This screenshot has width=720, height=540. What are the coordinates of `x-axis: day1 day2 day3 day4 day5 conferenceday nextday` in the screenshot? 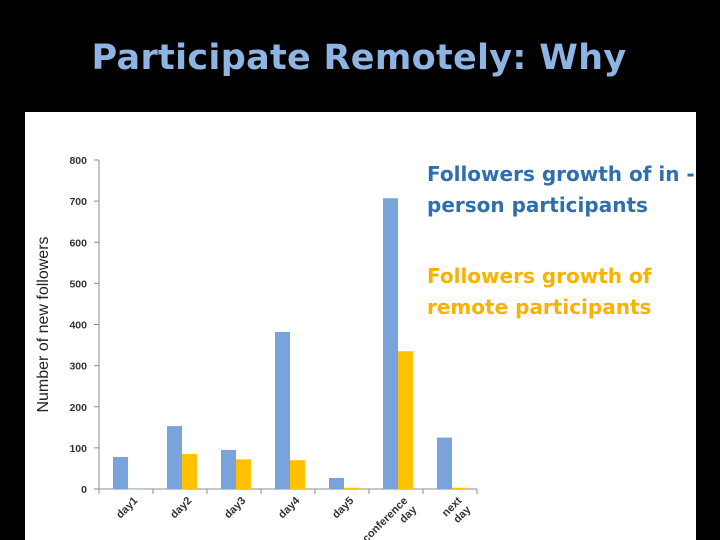 It's located at (288, 514).